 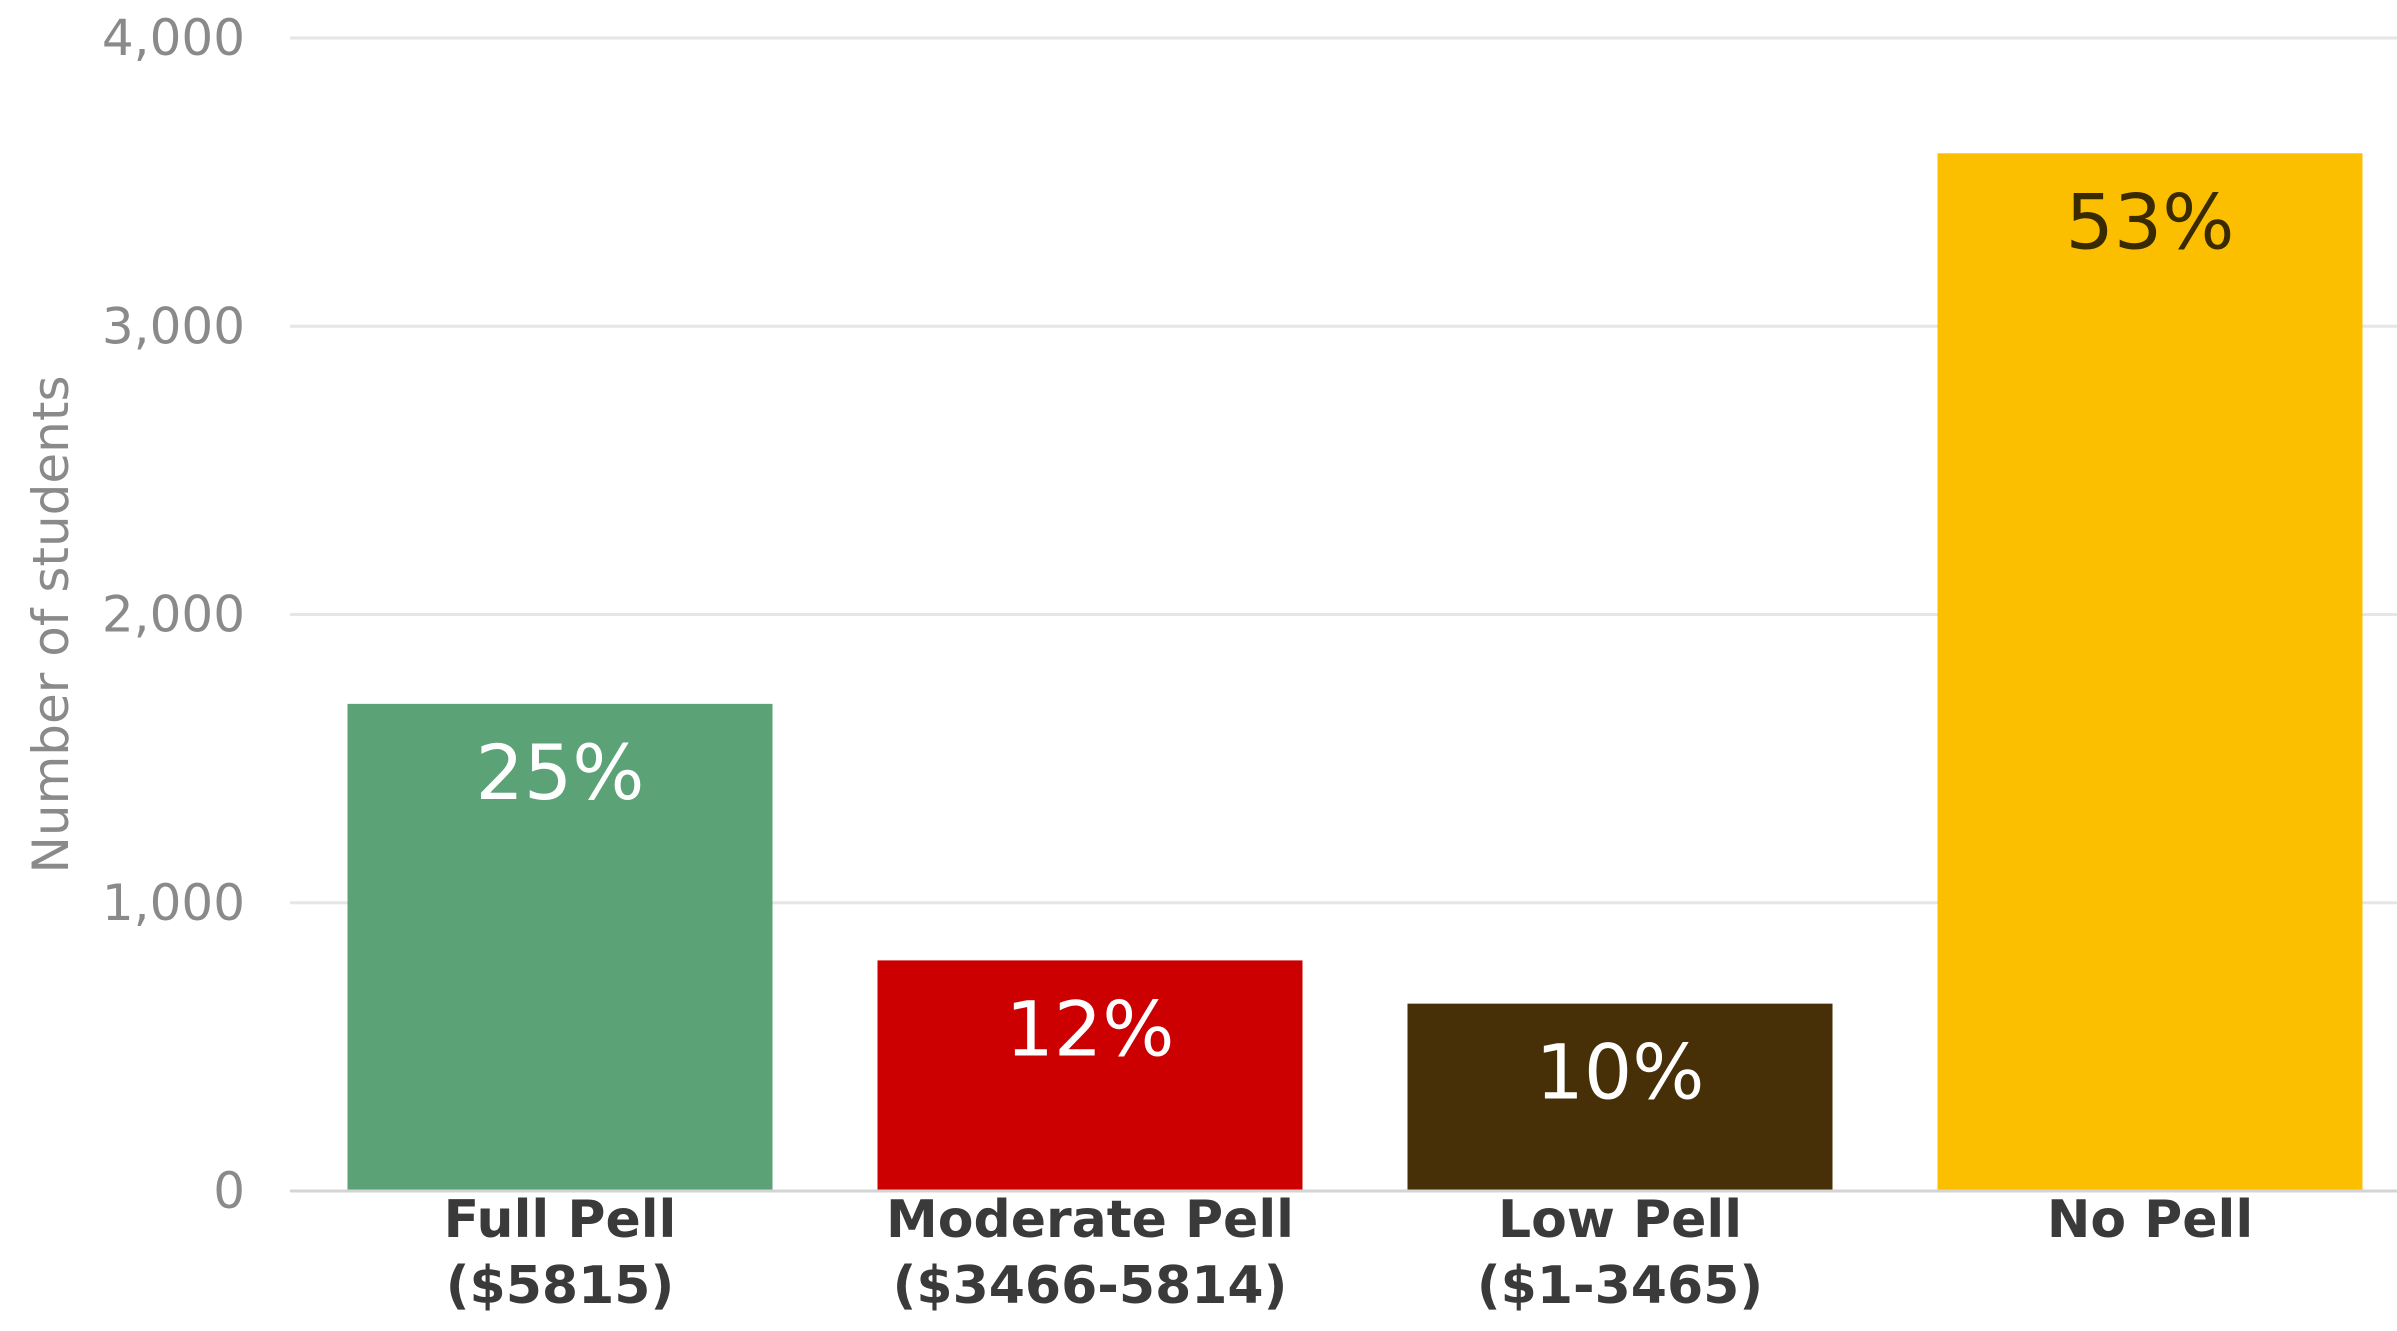 What do you see at coordinates (51, 624) in the screenshot?
I see `y-axis-label: Number of students` at bounding box center [51, 624].